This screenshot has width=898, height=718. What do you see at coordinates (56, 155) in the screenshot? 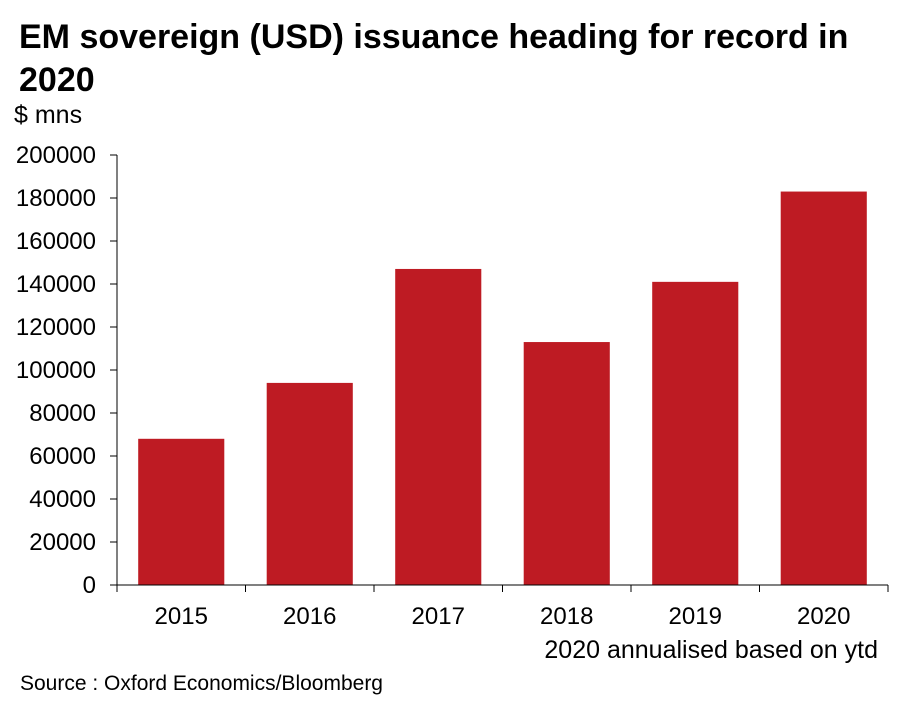
I see `y-tick-label: 200000` at bounding box center [56, 155].